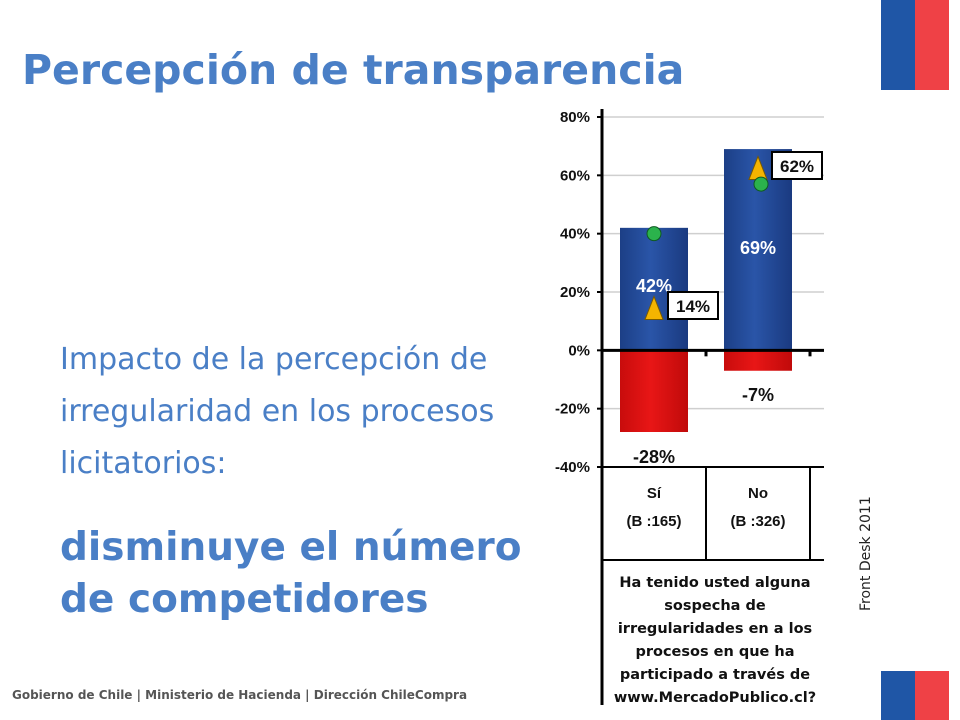 The height and width of the screenshot is (720, 960). What do you see at coordinates (654, 286) in the screenshot?
I see `positive-bar-label: 42%` at bounding box center [654, 286].